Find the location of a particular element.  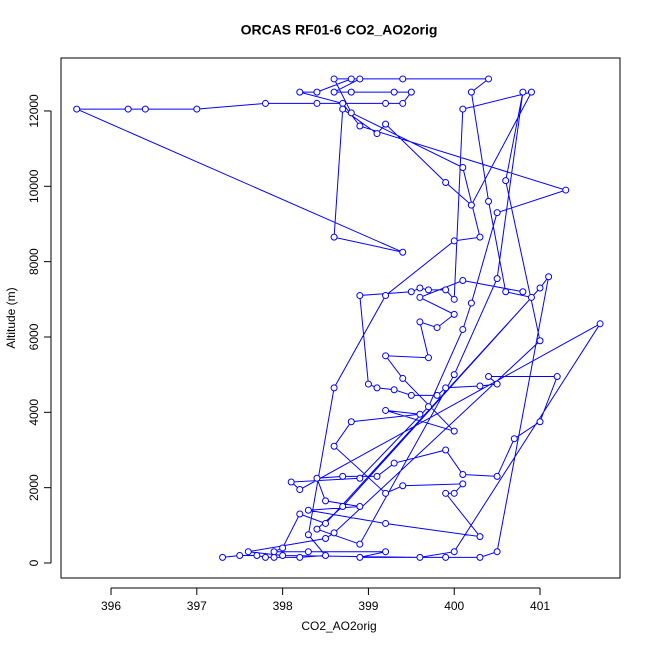

x-tick-label: 399 is located at coordinates (368, 606).